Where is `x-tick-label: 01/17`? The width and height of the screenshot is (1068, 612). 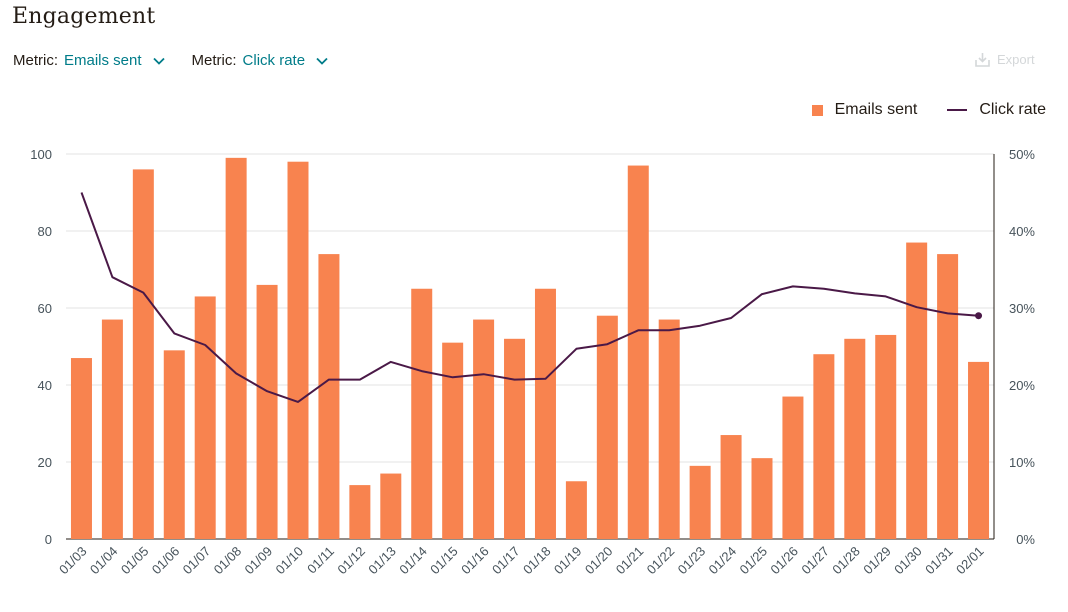 x-tick-label: 01/17 is located at coordinates (506, 561).